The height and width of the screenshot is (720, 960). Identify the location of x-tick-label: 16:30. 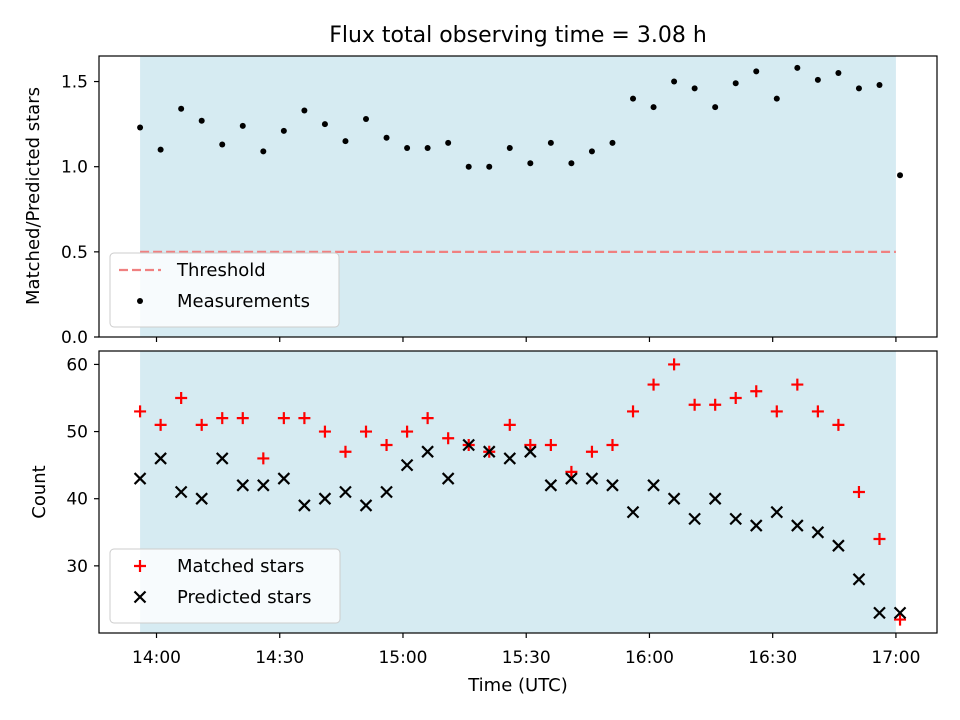
(772, 658).